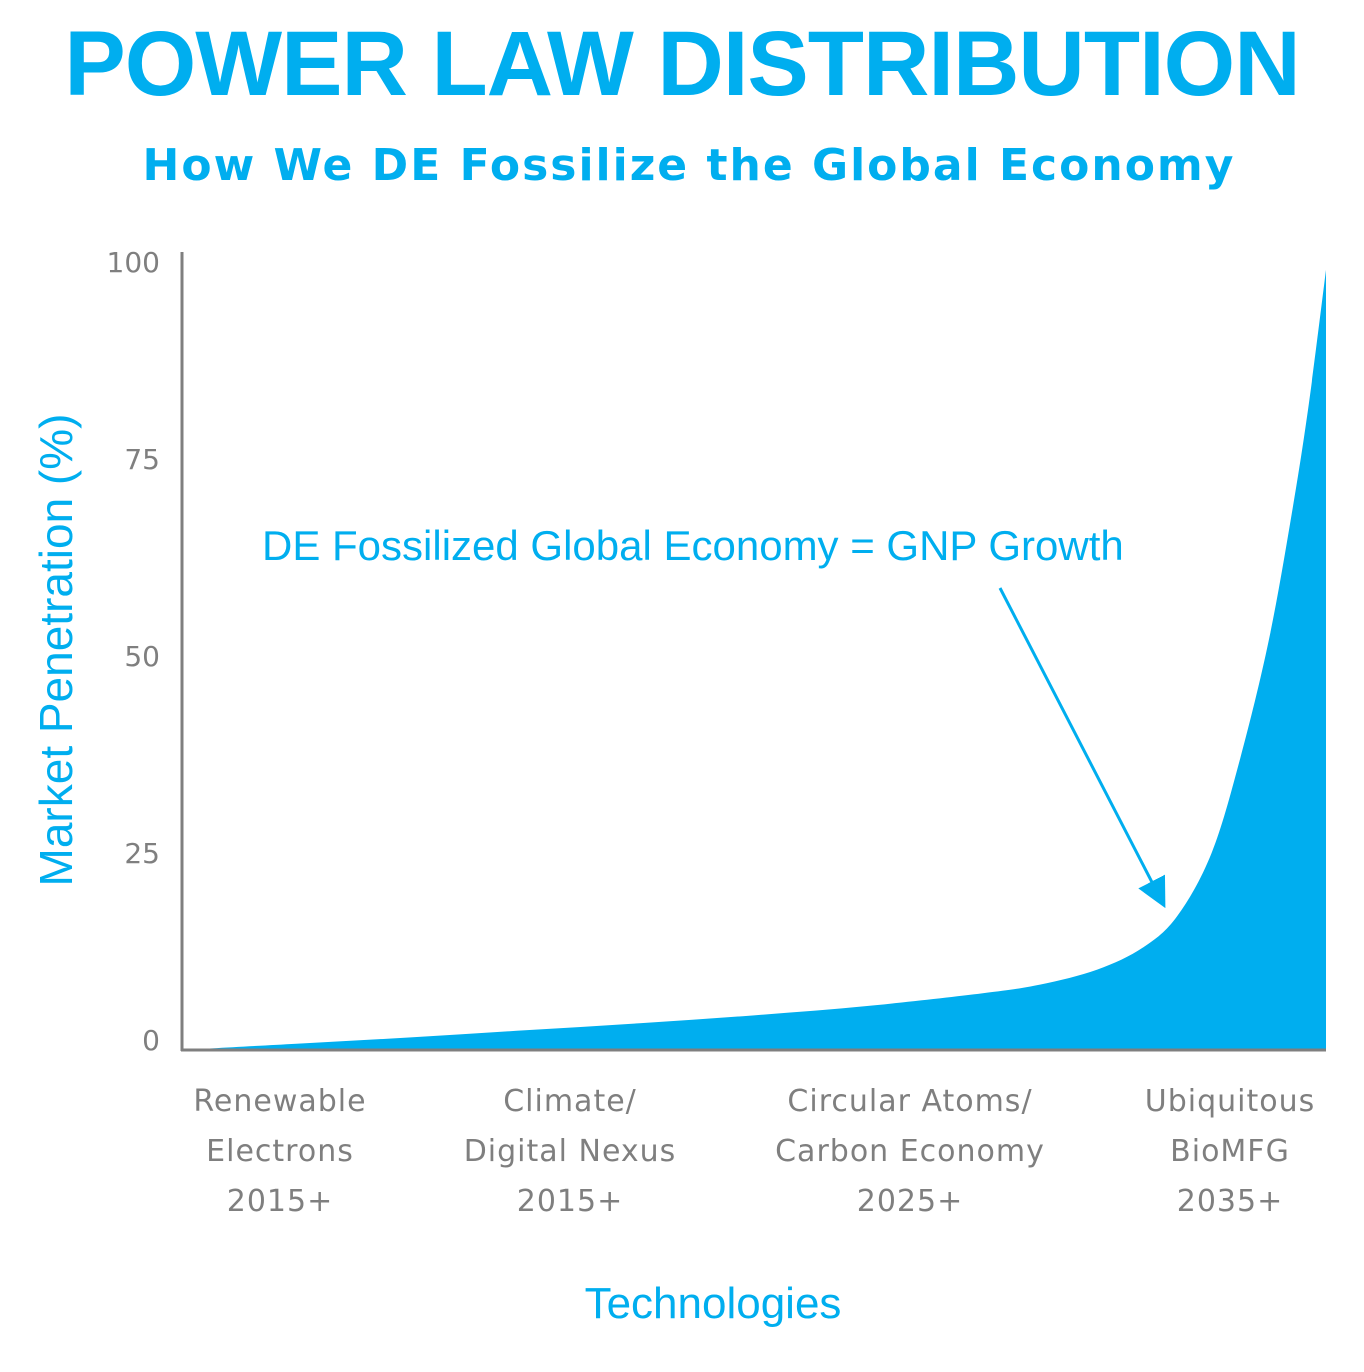 The image size is (1364, 1372). Describe the element at coordinates (1230, 1101) in the screenshot. I see `x-category-line: Ubiquitous` at that location.